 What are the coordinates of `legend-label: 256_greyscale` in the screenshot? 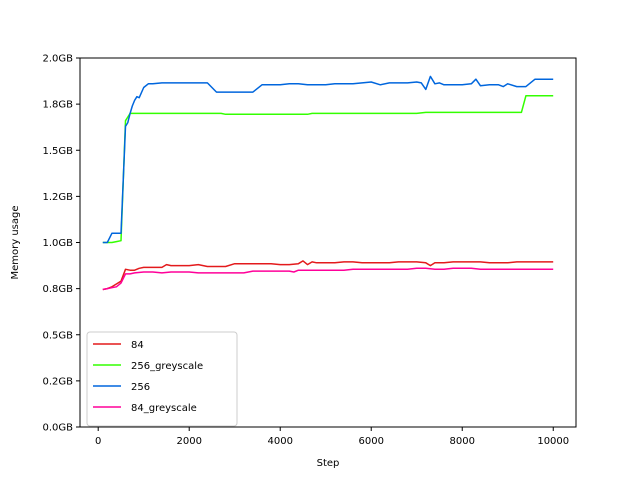 It's located at (167, 366).